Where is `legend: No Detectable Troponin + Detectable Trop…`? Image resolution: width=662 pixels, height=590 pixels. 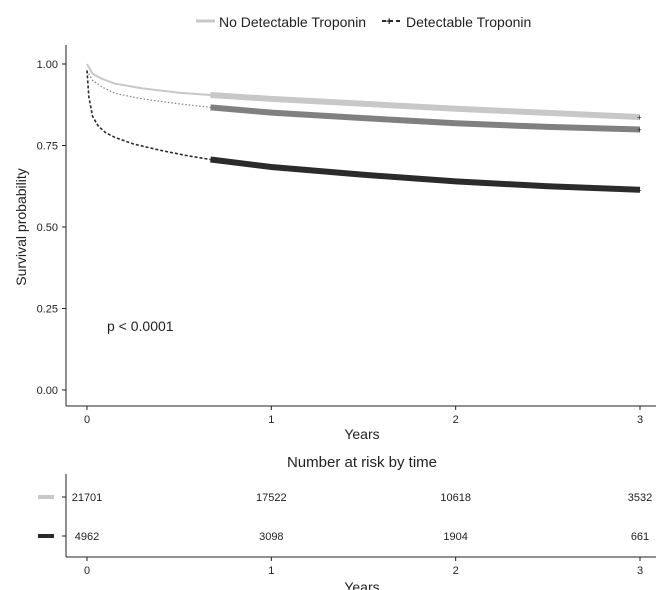
legend: No Detectable Troponin + Detectable Trop… is located at coordinates (363, 22).